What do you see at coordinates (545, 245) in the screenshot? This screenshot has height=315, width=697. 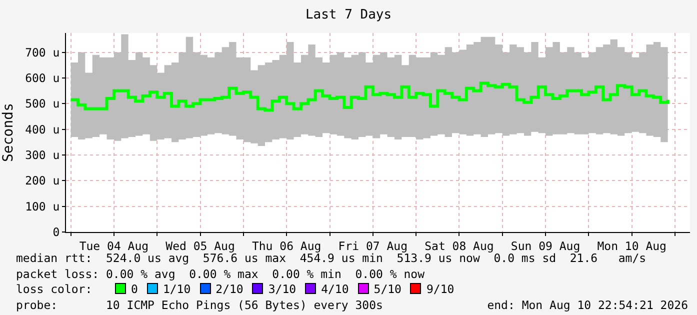 I see `x-tick-label: Sun 09 Aug` at bounding box center [545, 245].